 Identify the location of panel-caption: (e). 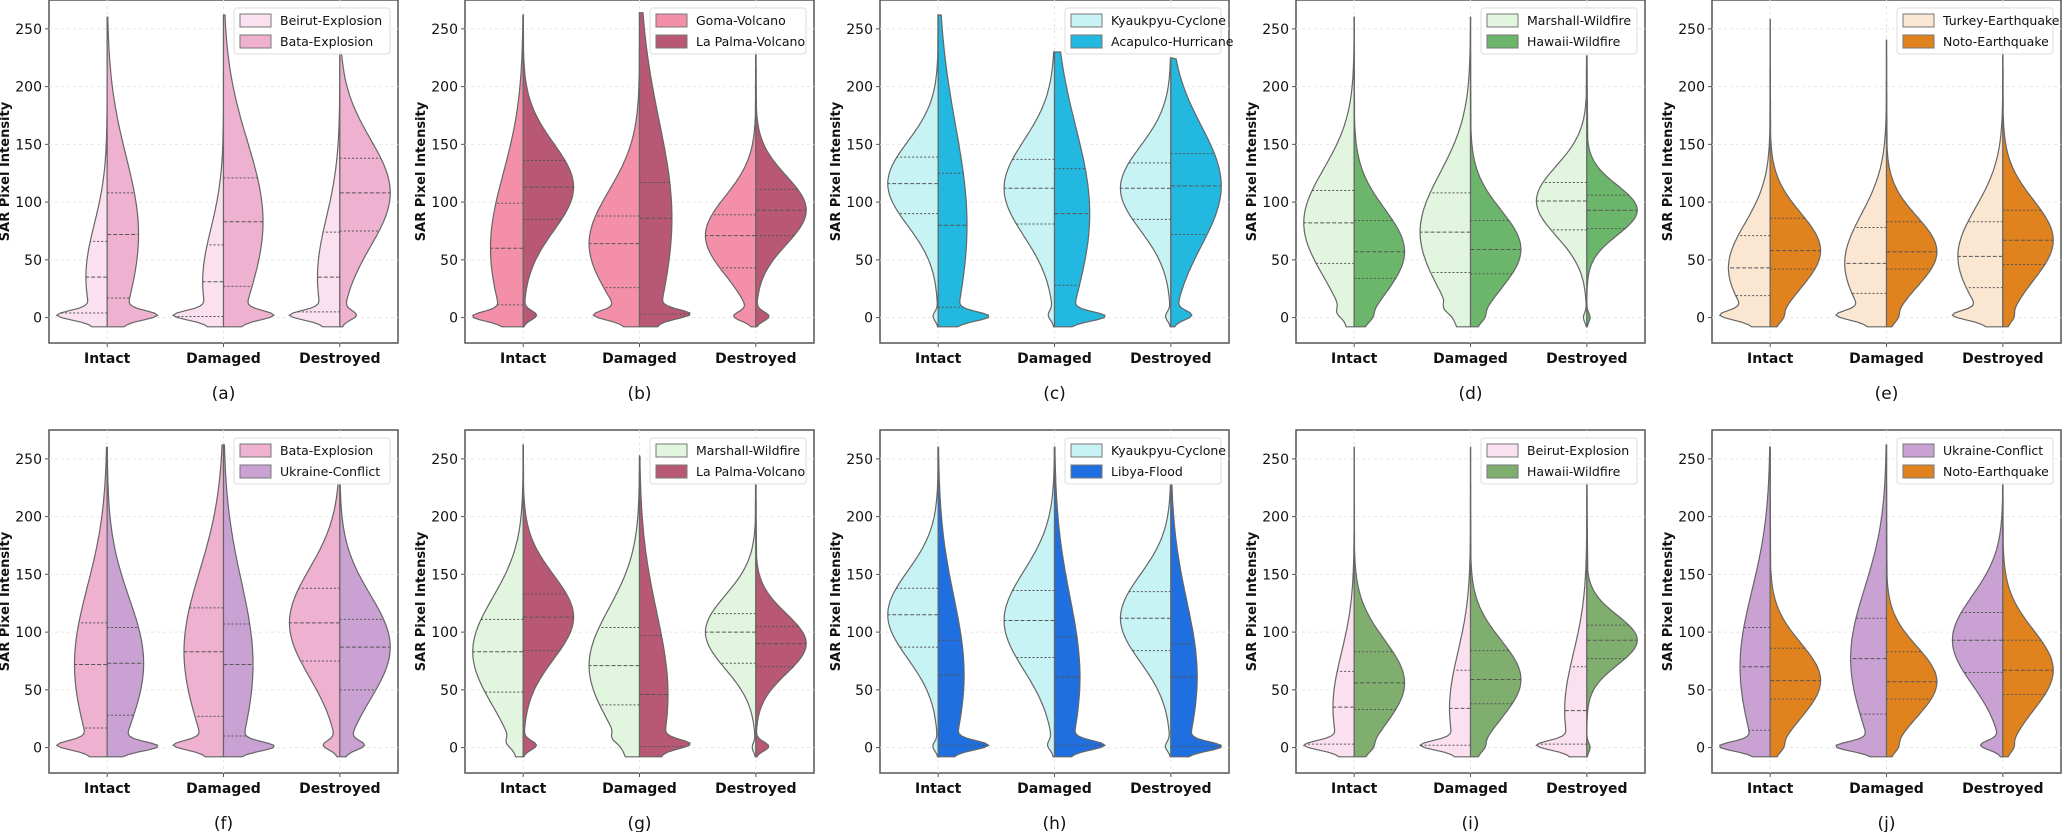
(1887, 394).